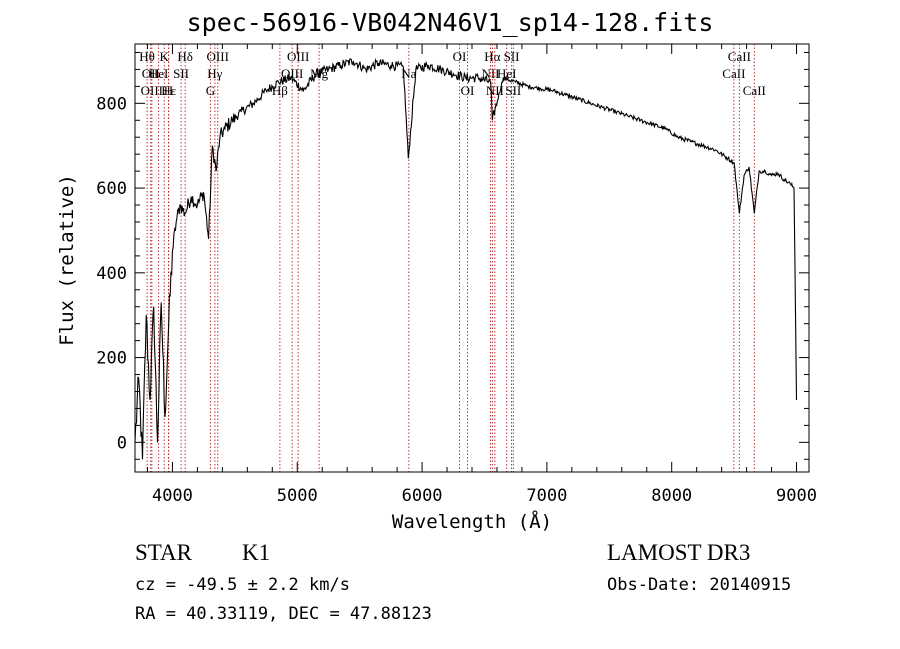 This screenshot has height=649, width=900. What do you see at coordinates (111, 359) in the screenshot?
I see `y-tick-label: 200` at bounding box center [111, 359].